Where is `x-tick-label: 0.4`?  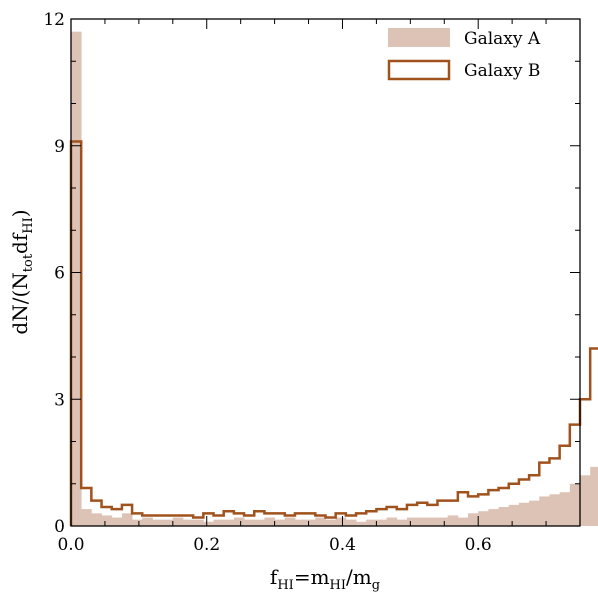 x-tick-label: 0.4 is located at coordinates (342, 545).